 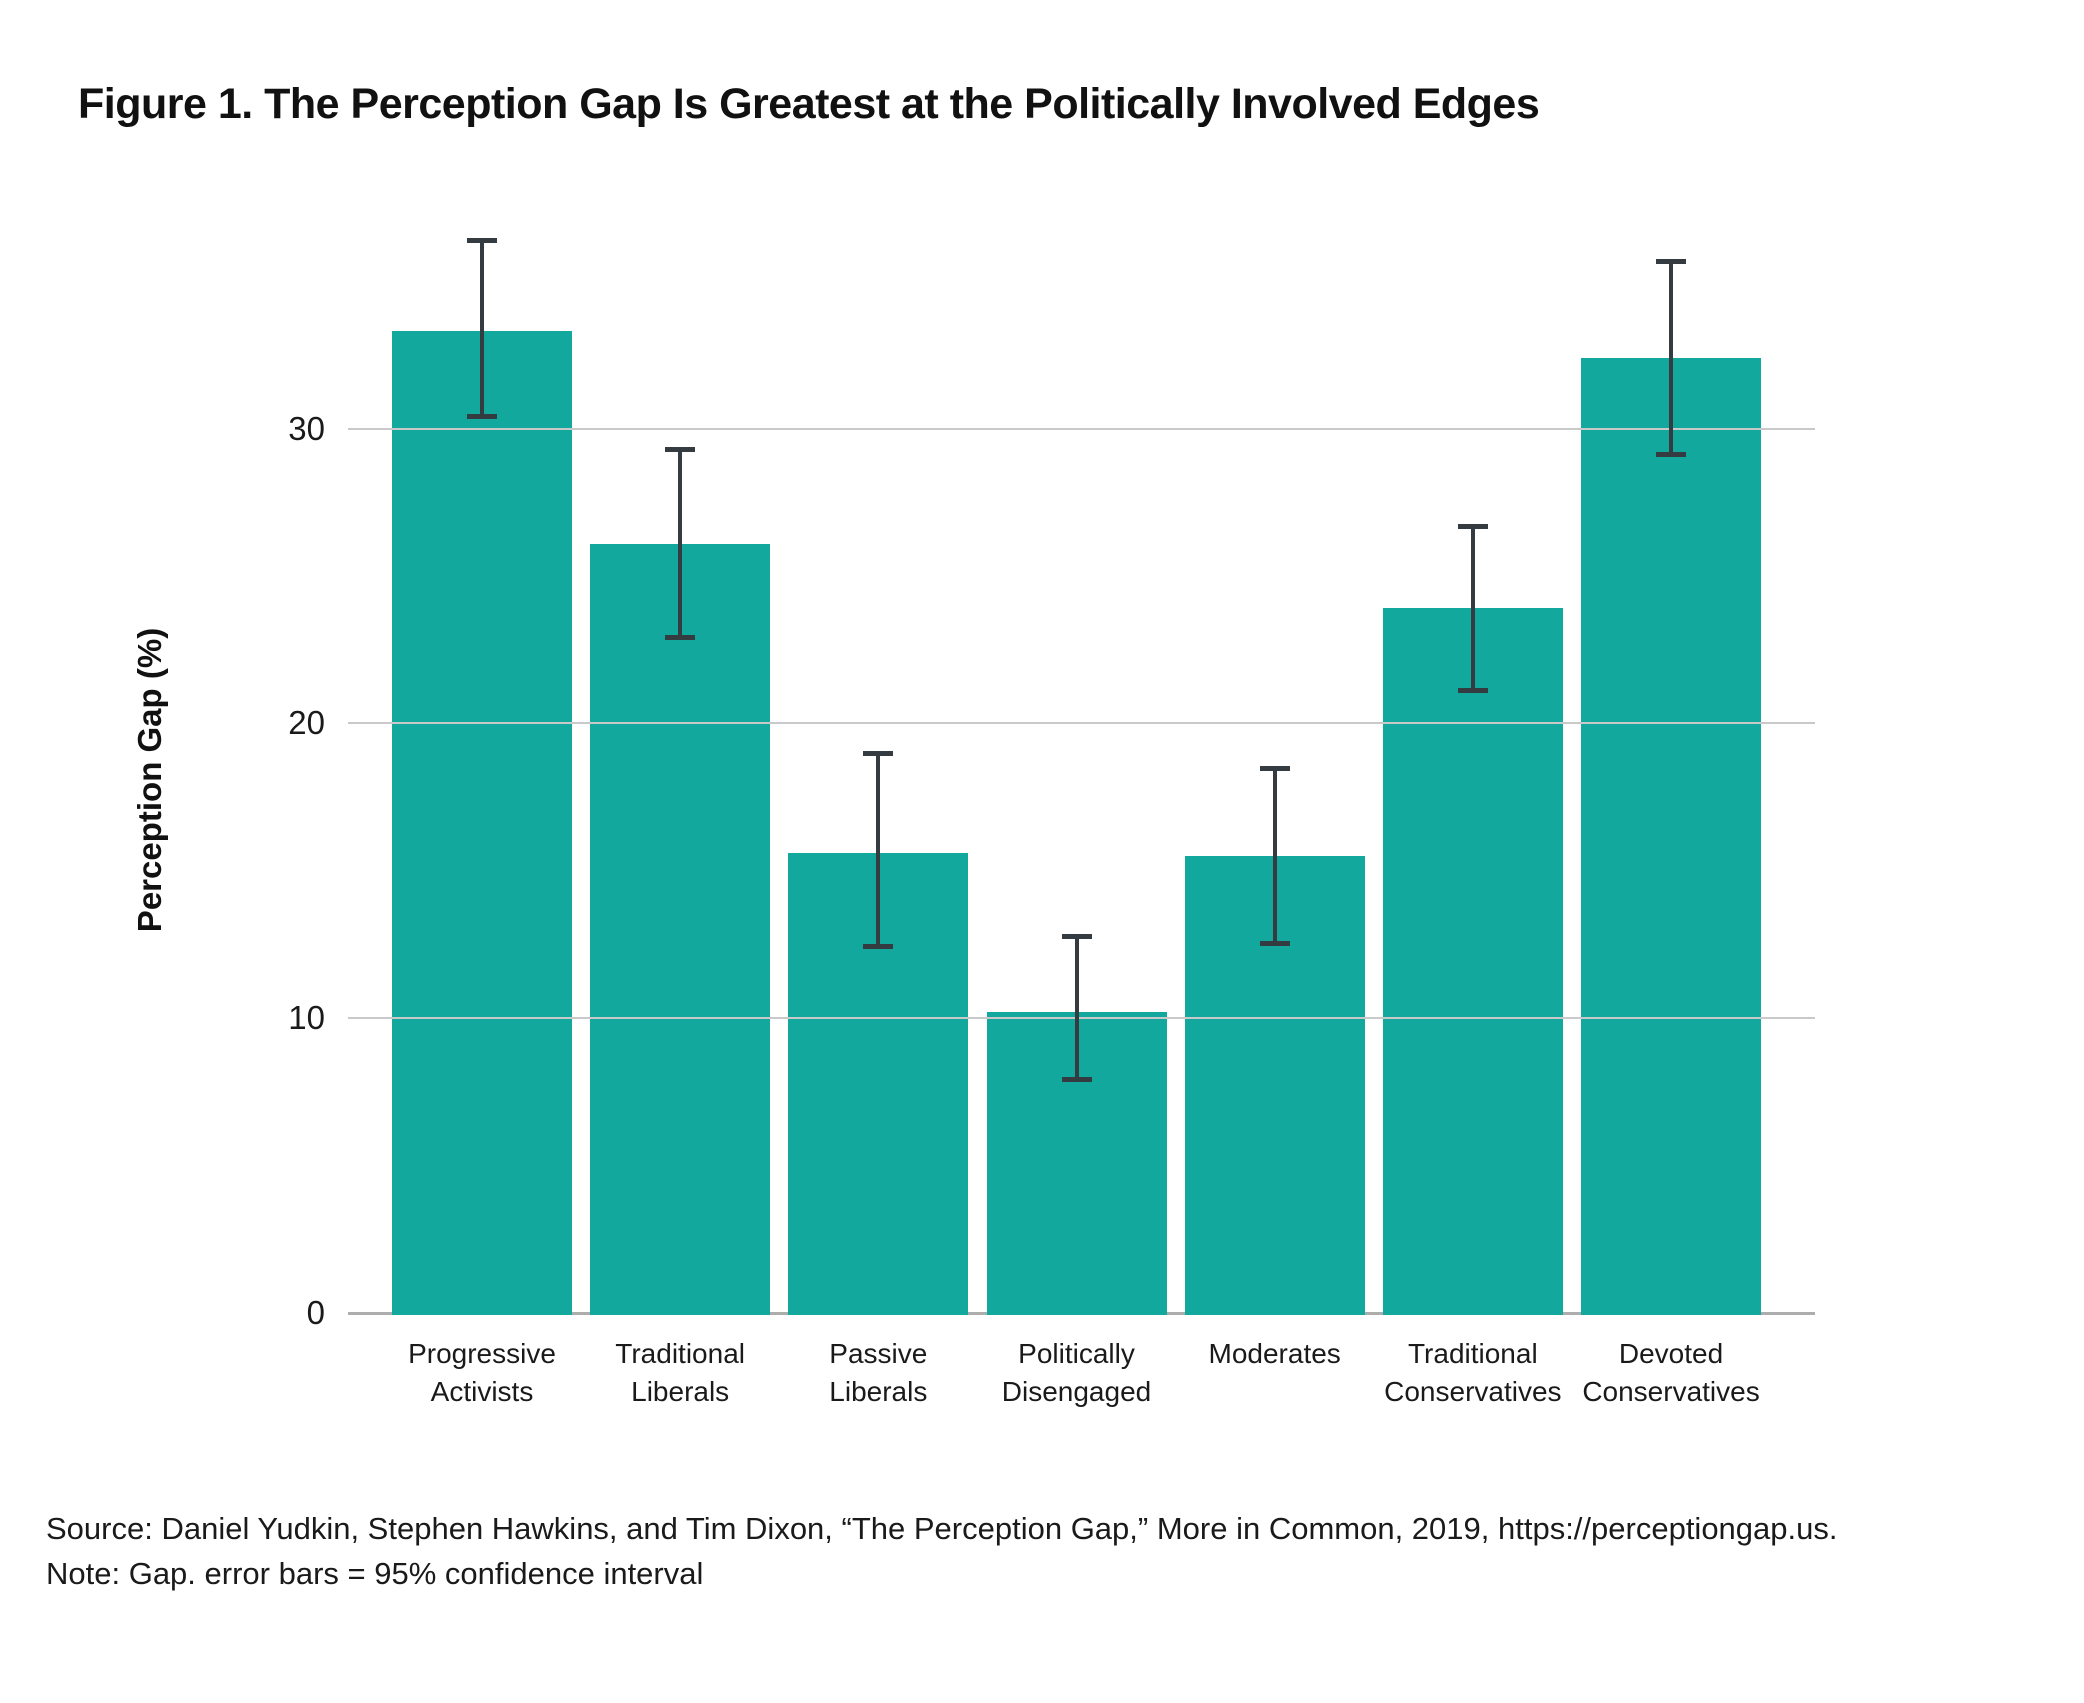 What do you see at coordinates (482, 1372) in the screenshot?
I see `x-category-label-1: Progressive Activists` at bounding box center [482, 1372].